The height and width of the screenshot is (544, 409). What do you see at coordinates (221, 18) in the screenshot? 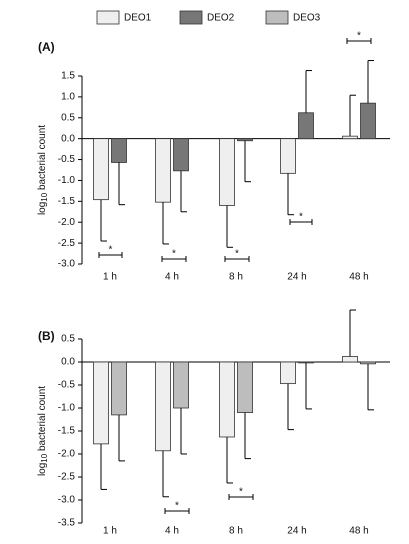
I see `legend-label: DEO2` at bounding box center [221, 18].